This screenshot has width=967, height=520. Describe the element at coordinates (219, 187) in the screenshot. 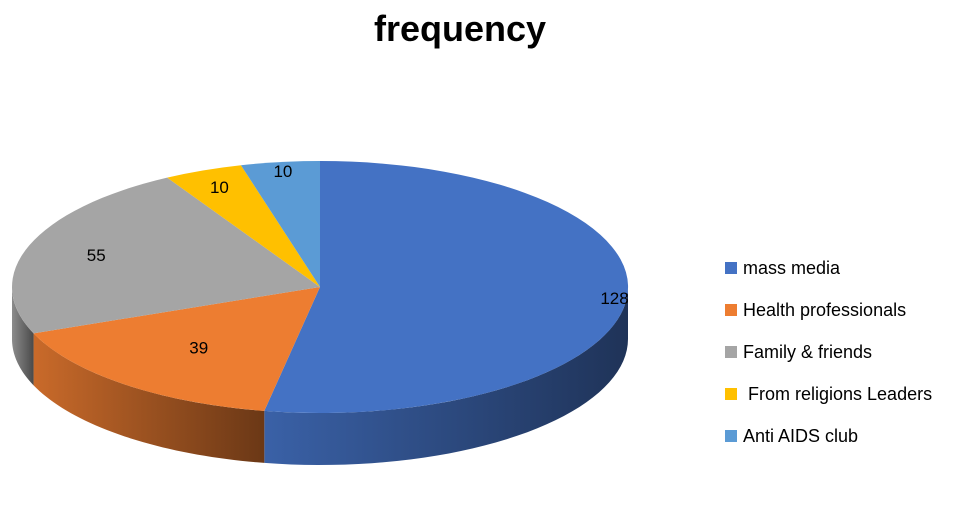

I see `data-label-from-religions-leaders: 10` at that location.